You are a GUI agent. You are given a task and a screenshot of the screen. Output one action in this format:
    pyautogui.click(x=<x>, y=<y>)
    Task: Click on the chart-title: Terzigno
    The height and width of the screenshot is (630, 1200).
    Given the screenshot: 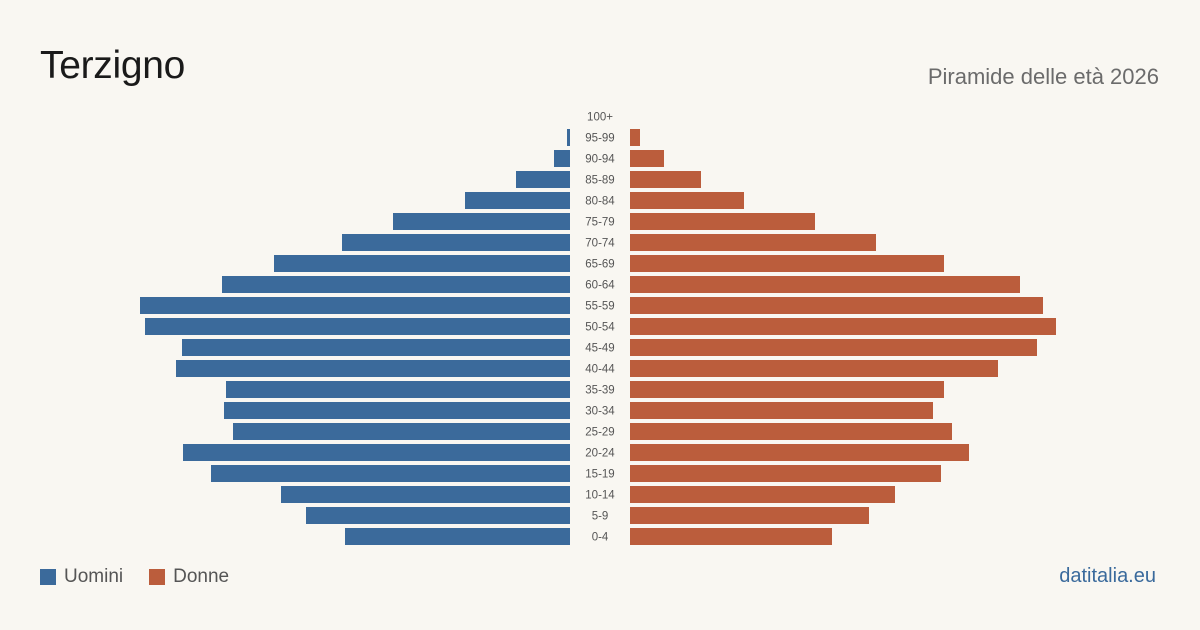 What is the action you would take?
    pyautogui.click(x=113, y=65)
    